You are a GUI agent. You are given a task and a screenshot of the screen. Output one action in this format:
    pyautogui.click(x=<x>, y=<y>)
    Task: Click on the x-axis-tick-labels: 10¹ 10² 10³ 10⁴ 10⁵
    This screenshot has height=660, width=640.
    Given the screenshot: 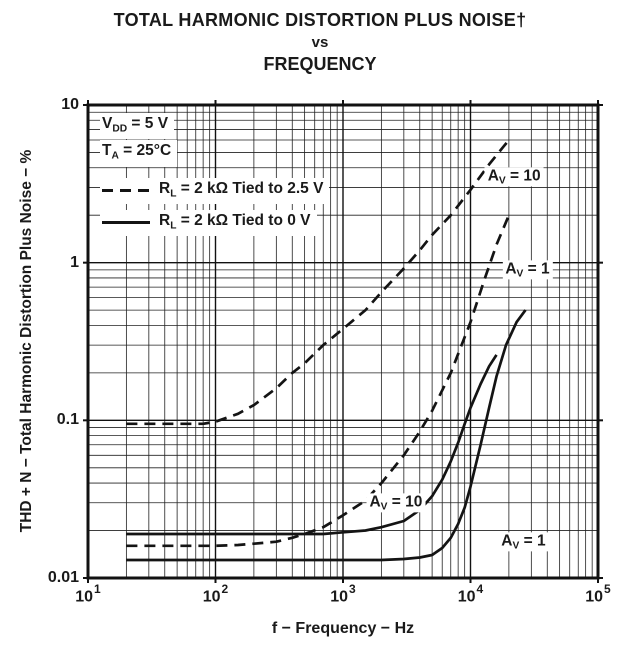 What is the action you would take?
    pyautogui.click(x=320, y=596)
    